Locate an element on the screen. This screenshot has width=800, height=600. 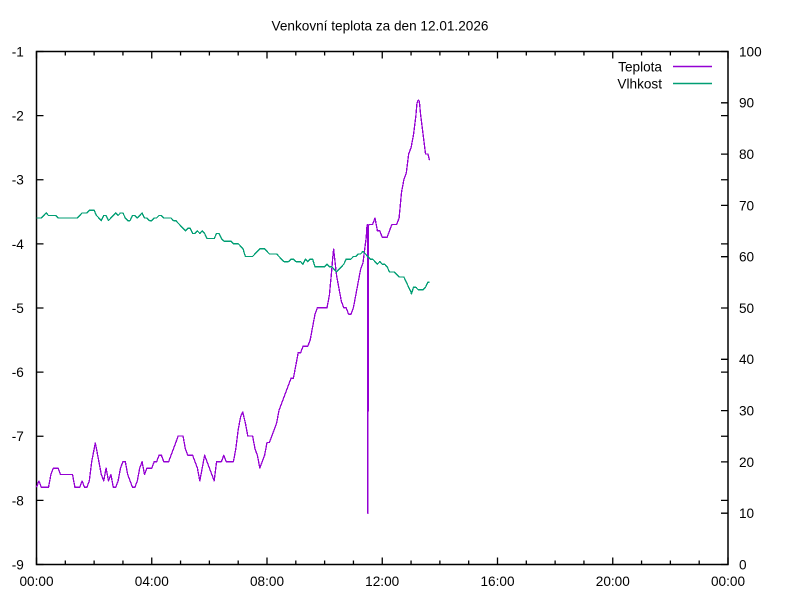
svg-text: 50 is located at coordinates (747, 308).